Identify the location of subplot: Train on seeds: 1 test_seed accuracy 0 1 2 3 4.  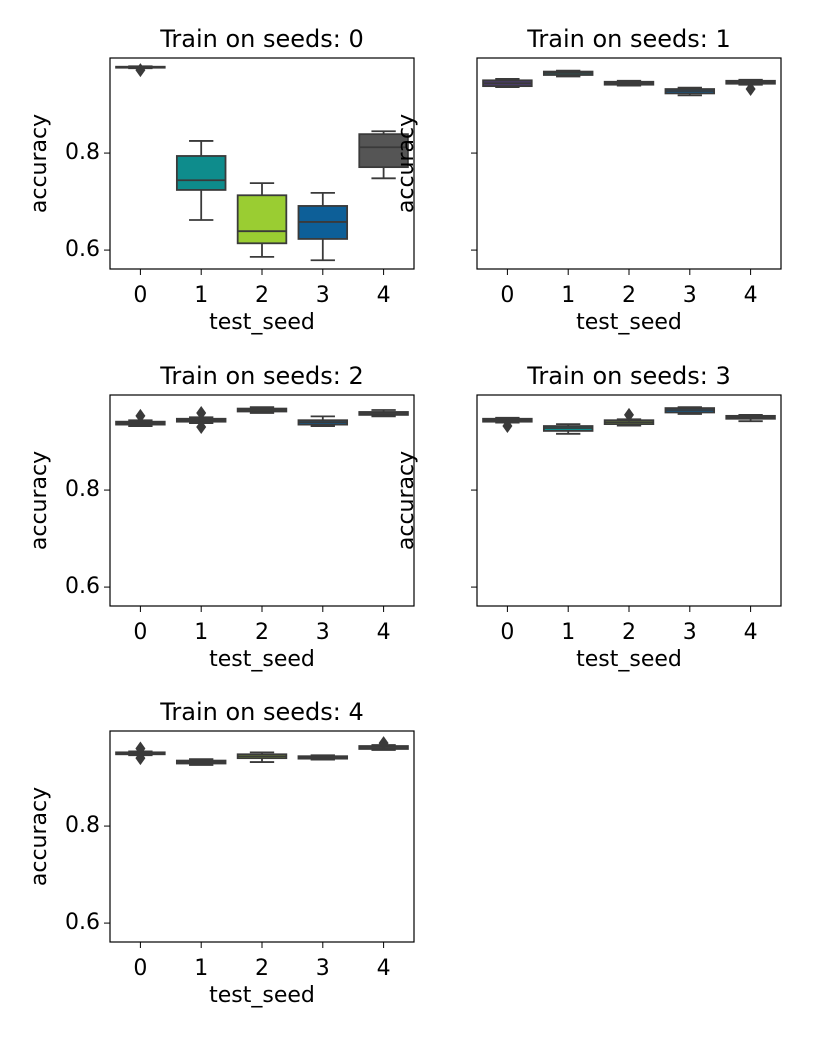
(588, 180).